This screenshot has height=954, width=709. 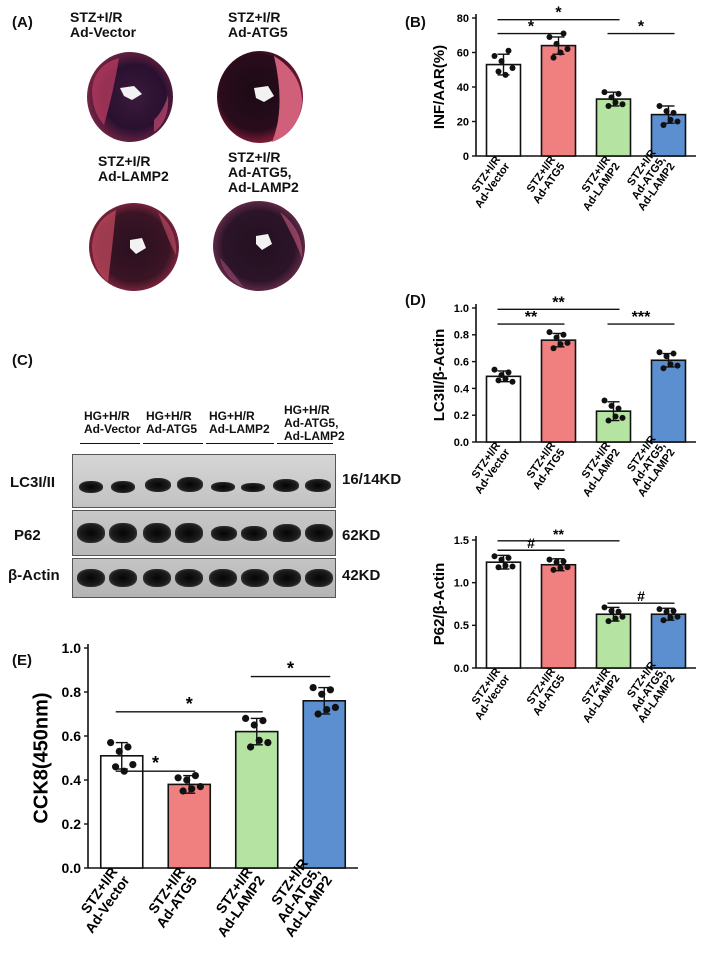 I want to click on blot-strip-actin, so click(x=204, y=578).